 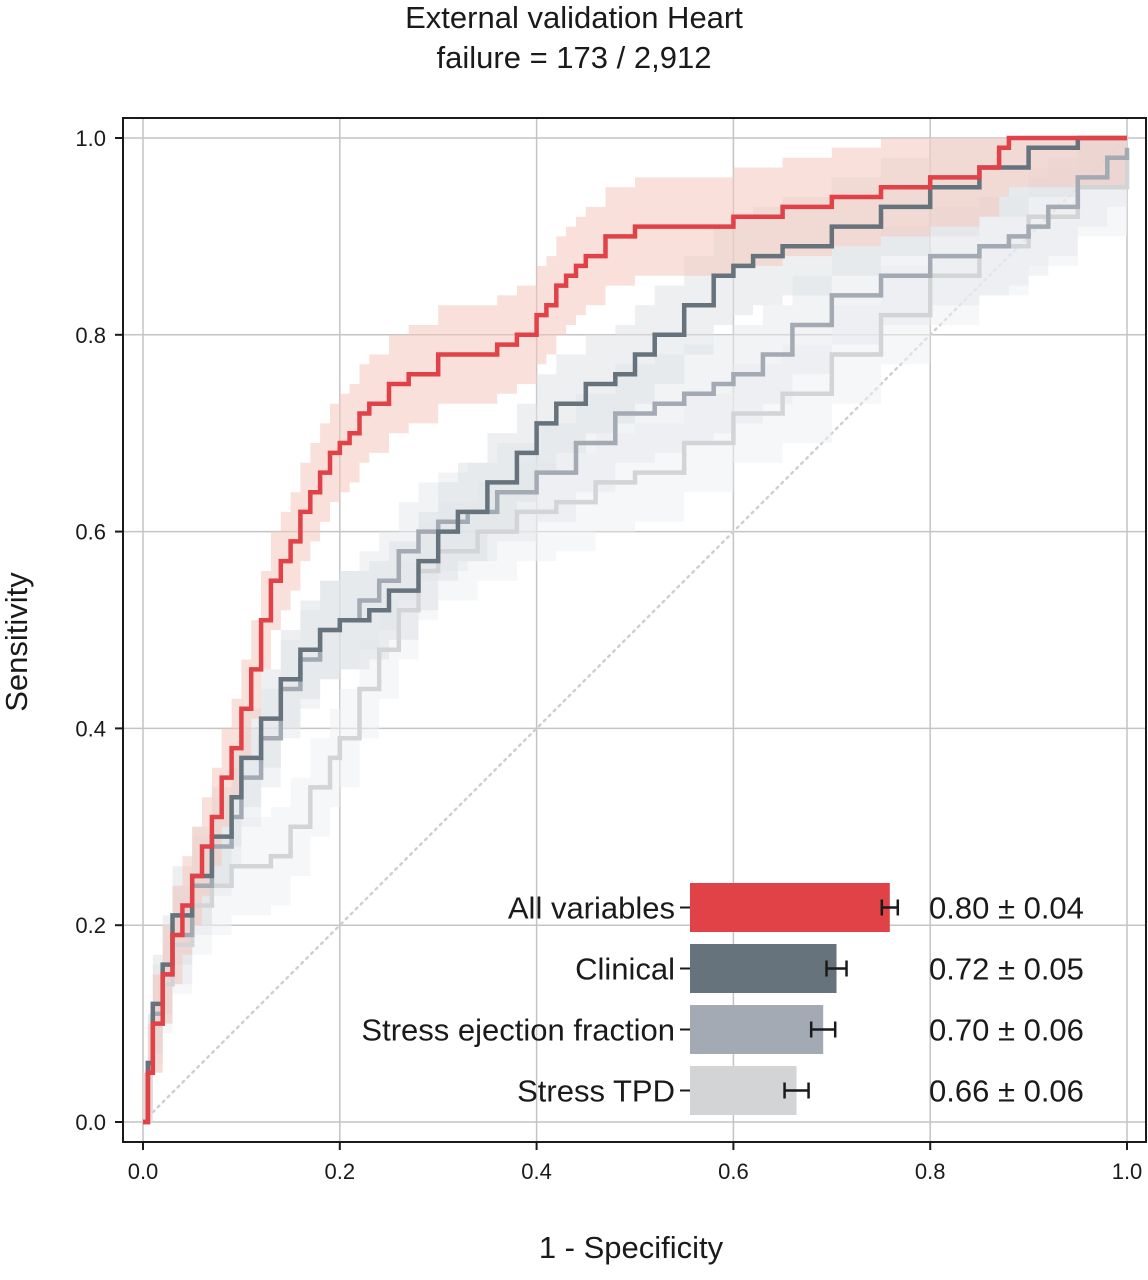 What do you see at coordinates (90, 728) in the screenshot?
I see `y-tick-label: 0.4` at bounding box center [90, 728].